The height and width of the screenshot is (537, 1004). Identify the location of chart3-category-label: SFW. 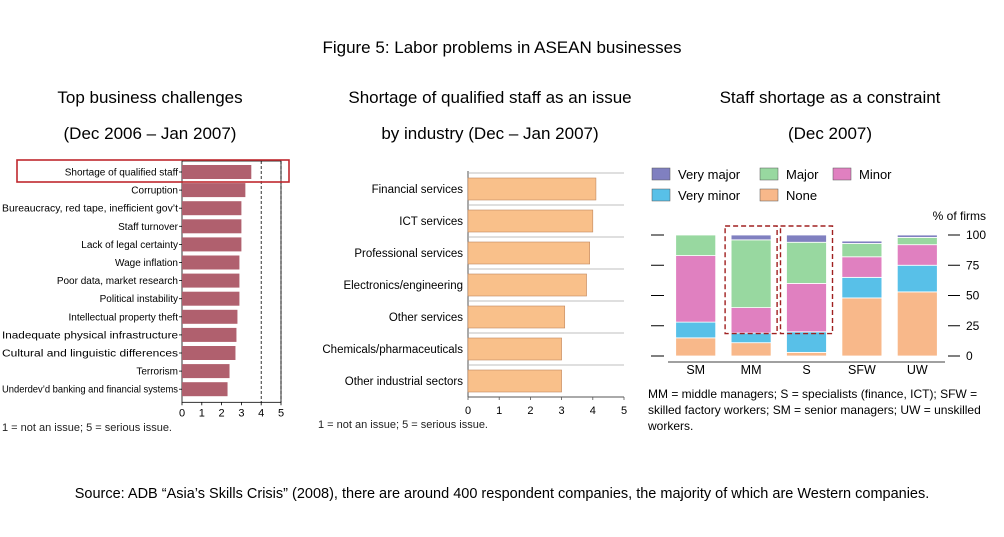
(862, 370).